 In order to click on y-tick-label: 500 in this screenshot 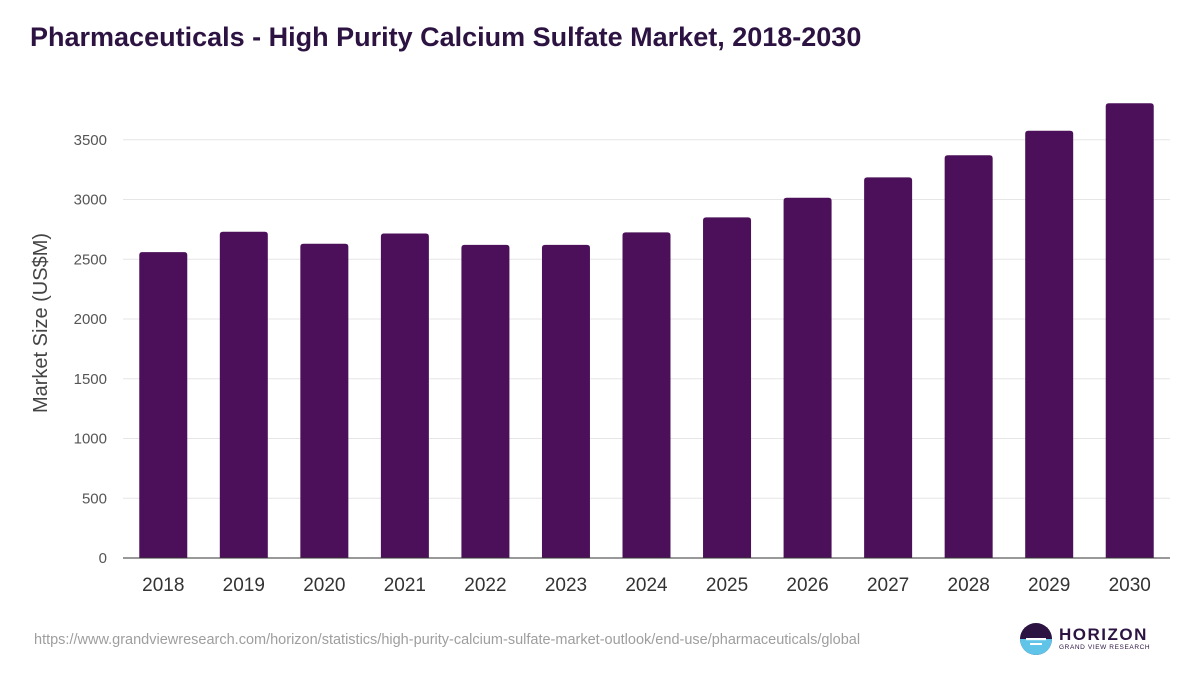, I will do `click(94, 498)`.